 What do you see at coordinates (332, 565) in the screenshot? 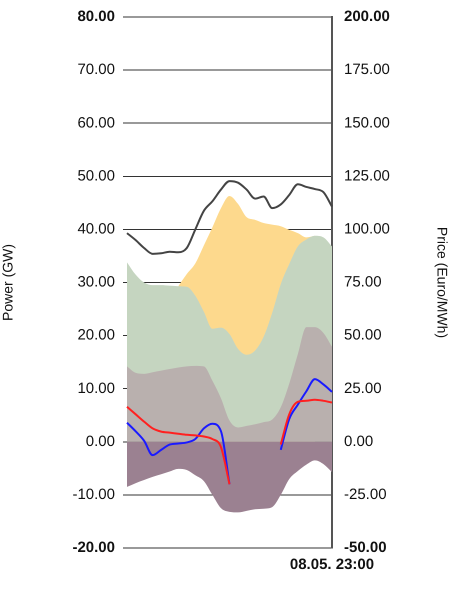
I see `x-tick-label: 08.05. 23:00` at bounding box center [332, 565].